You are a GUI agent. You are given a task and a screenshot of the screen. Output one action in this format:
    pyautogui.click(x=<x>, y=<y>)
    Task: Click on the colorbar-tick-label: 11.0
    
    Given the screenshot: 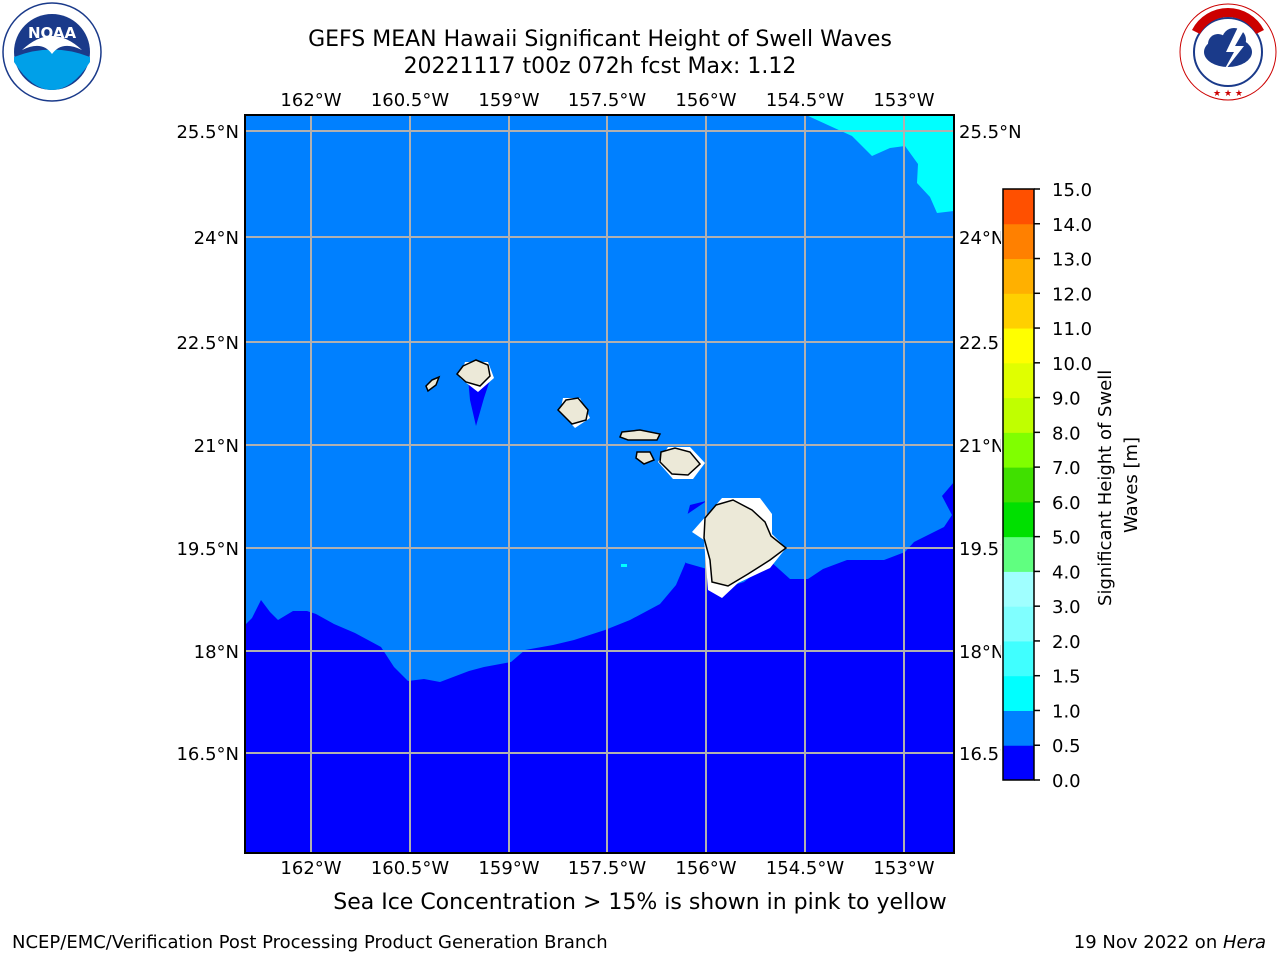 What is the action you would take?
    pyautogui.click(x=1072, y=329)
    